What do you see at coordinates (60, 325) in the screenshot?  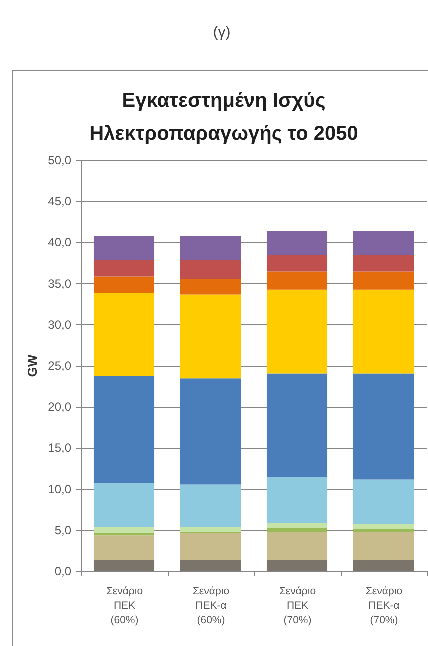 I see `y-tick-label: 30,0` at bounding box center [60, 325].